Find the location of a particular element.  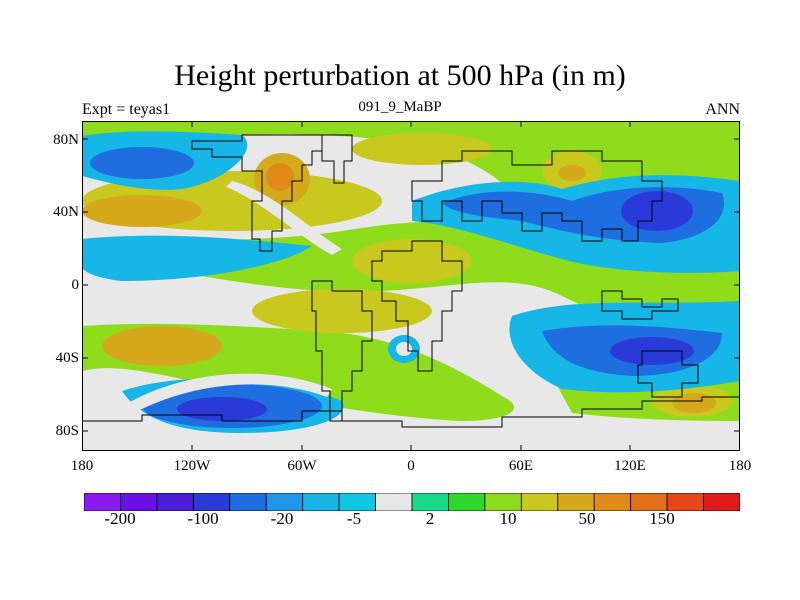

lat-tick-80n: 80N is located at coordinates (66, 140).